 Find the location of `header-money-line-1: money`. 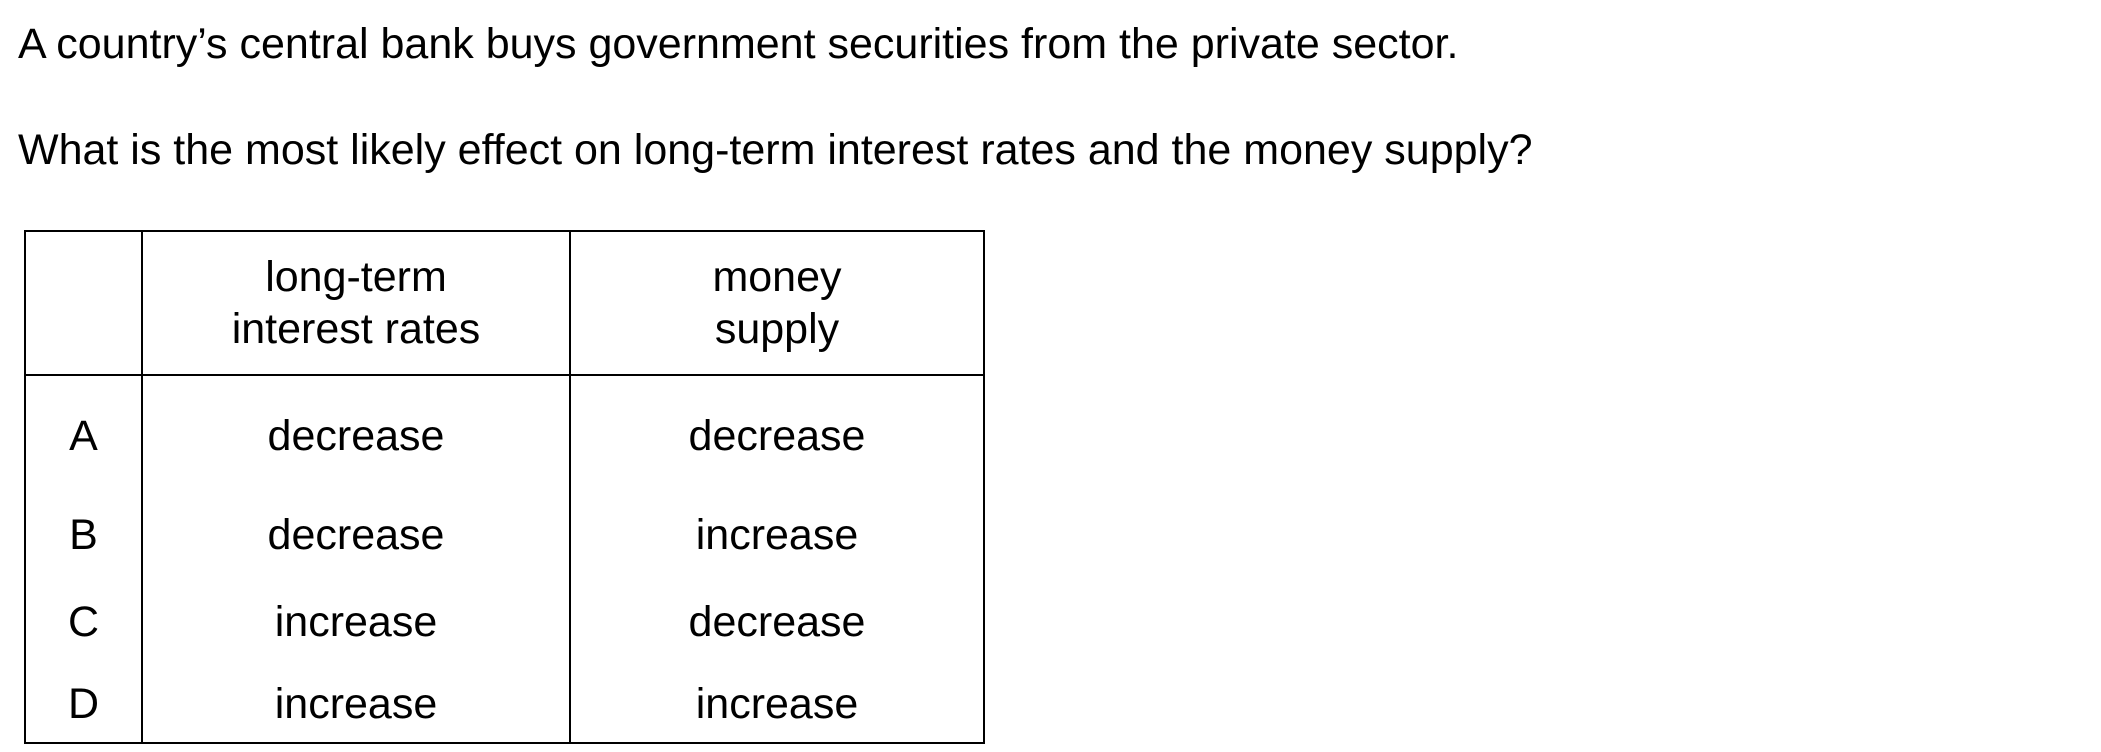

header-money-line-1: money is located at coordinates (777, 277).